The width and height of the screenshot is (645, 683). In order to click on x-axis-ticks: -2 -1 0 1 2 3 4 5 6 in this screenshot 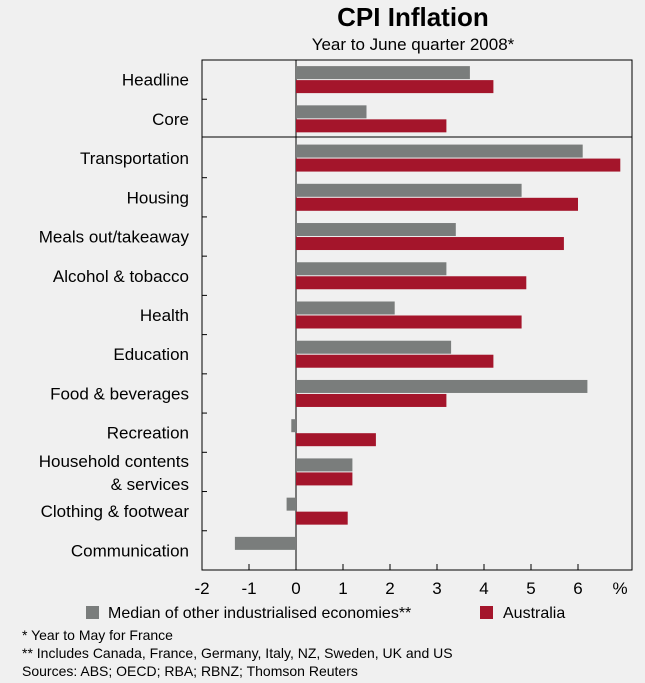, I will do `click(388, 581)`.